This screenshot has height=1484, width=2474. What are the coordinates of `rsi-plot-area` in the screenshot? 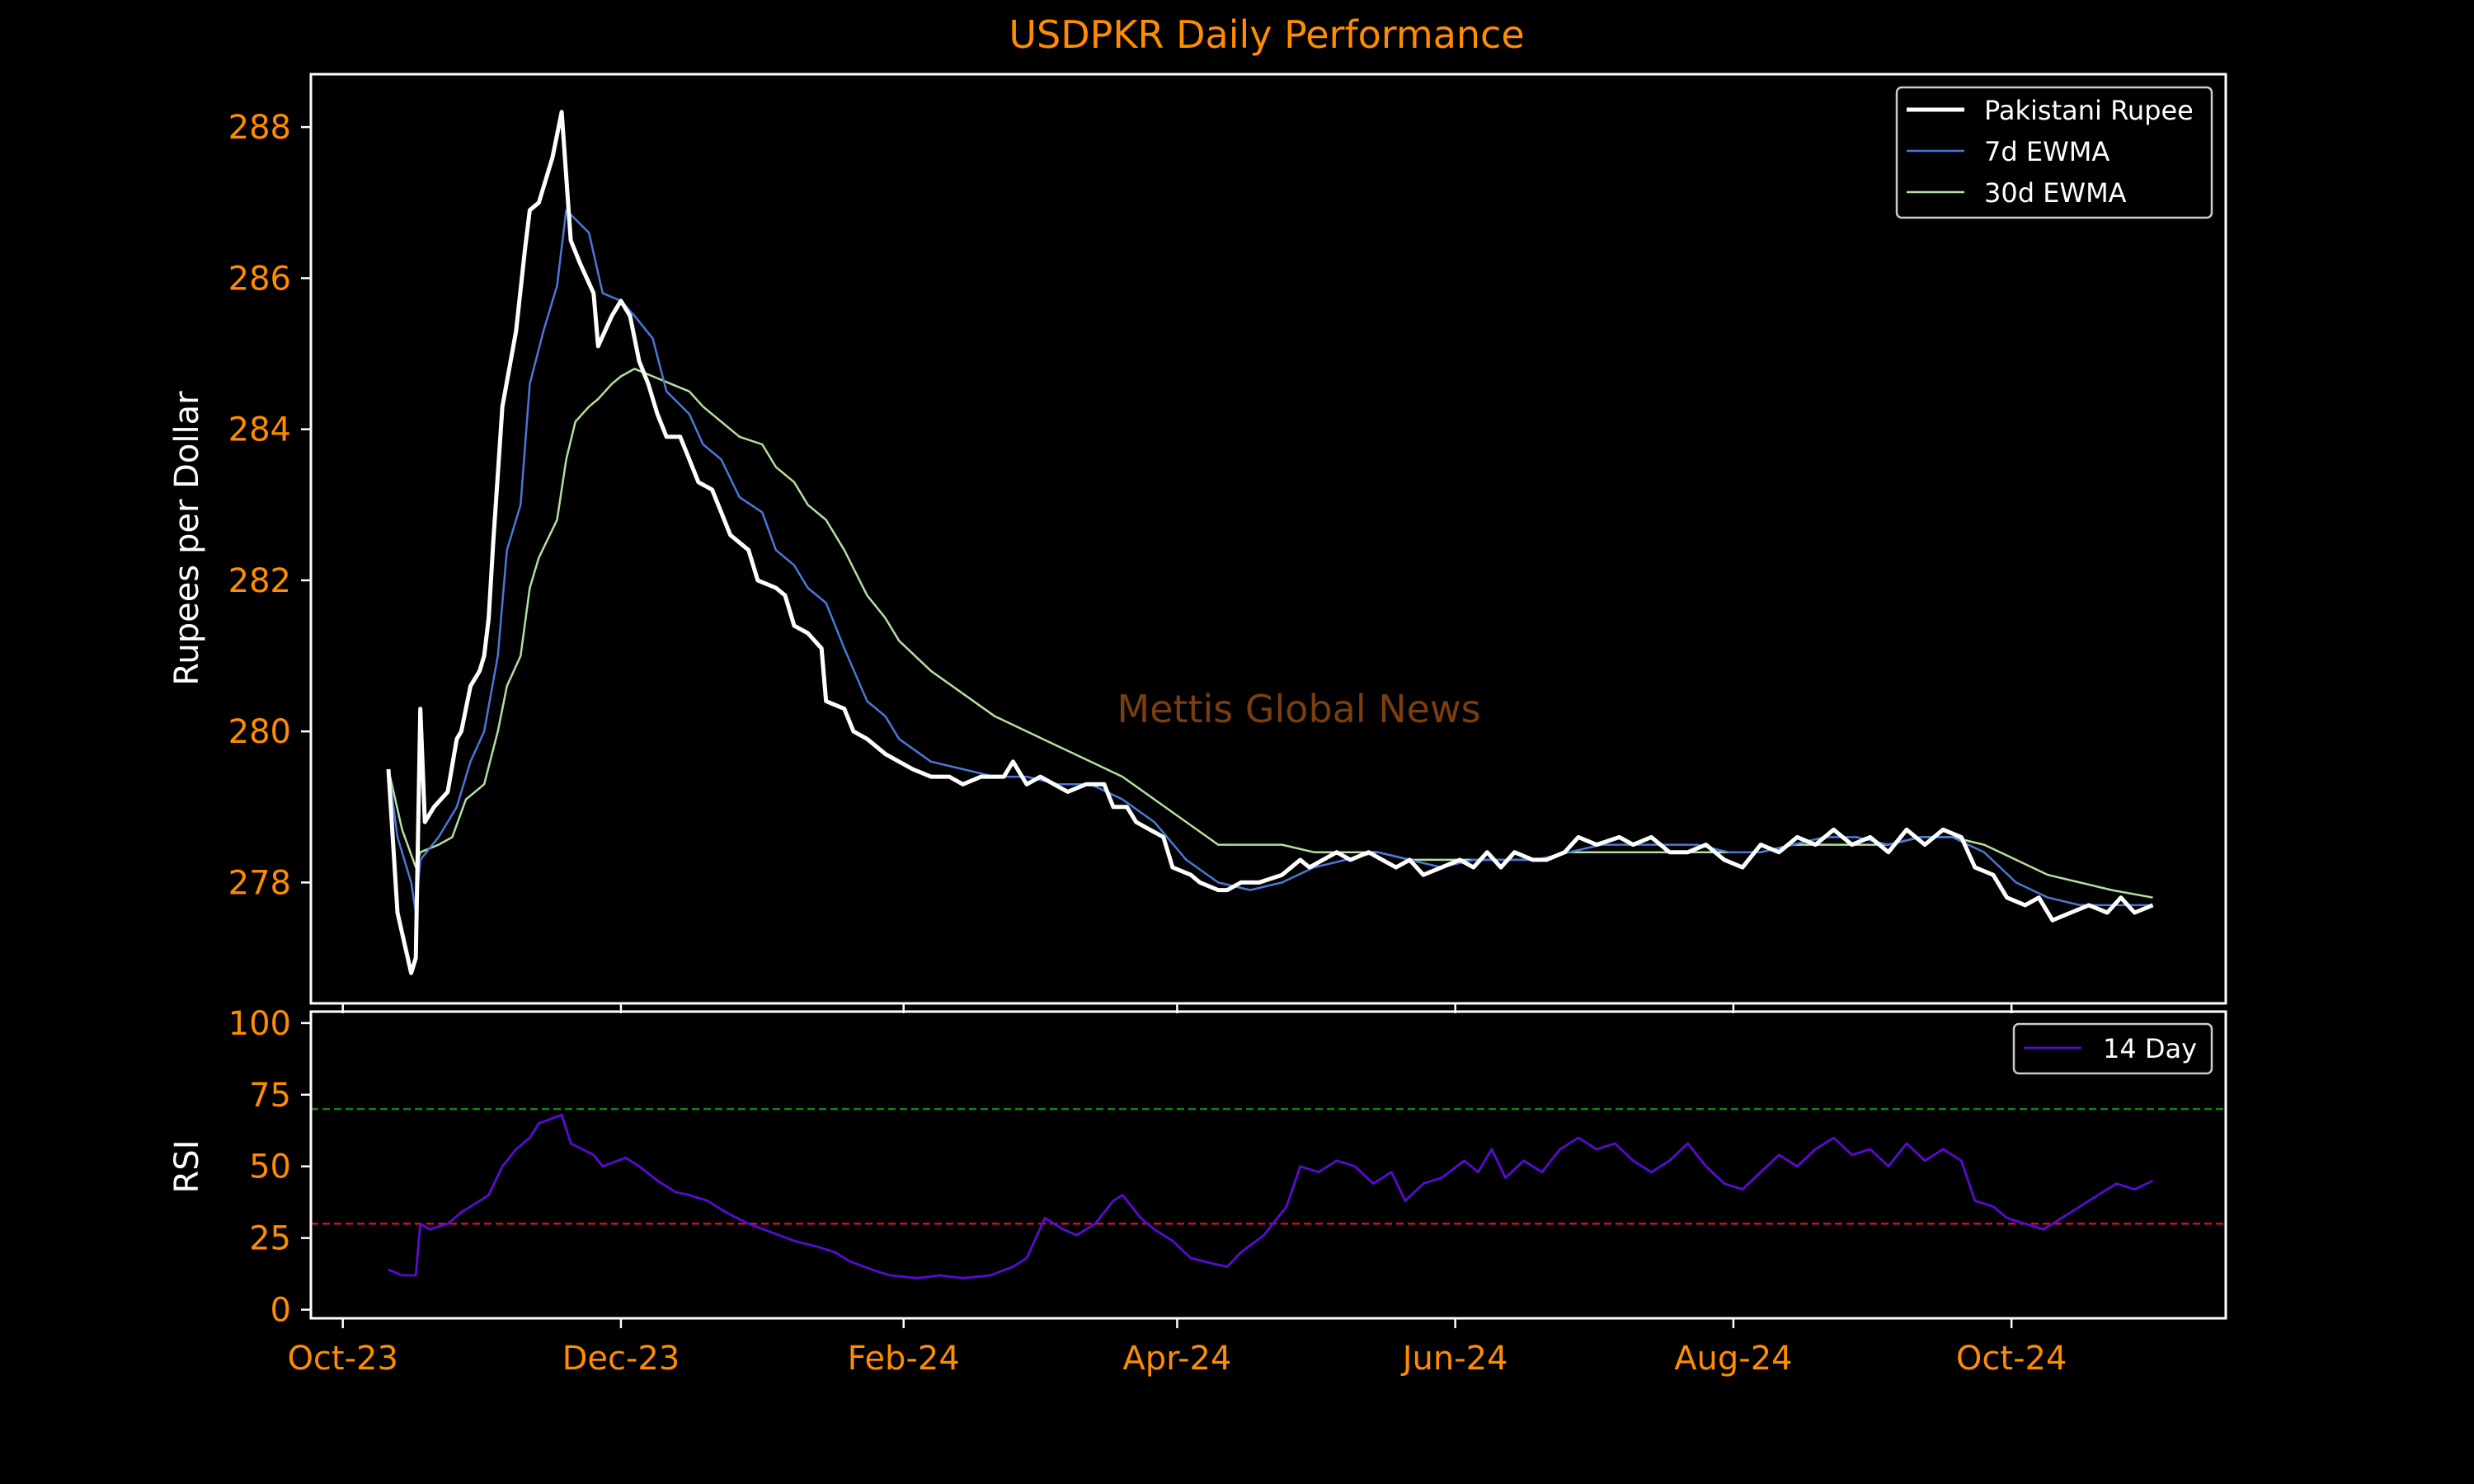 It's located at (1268, 1193).